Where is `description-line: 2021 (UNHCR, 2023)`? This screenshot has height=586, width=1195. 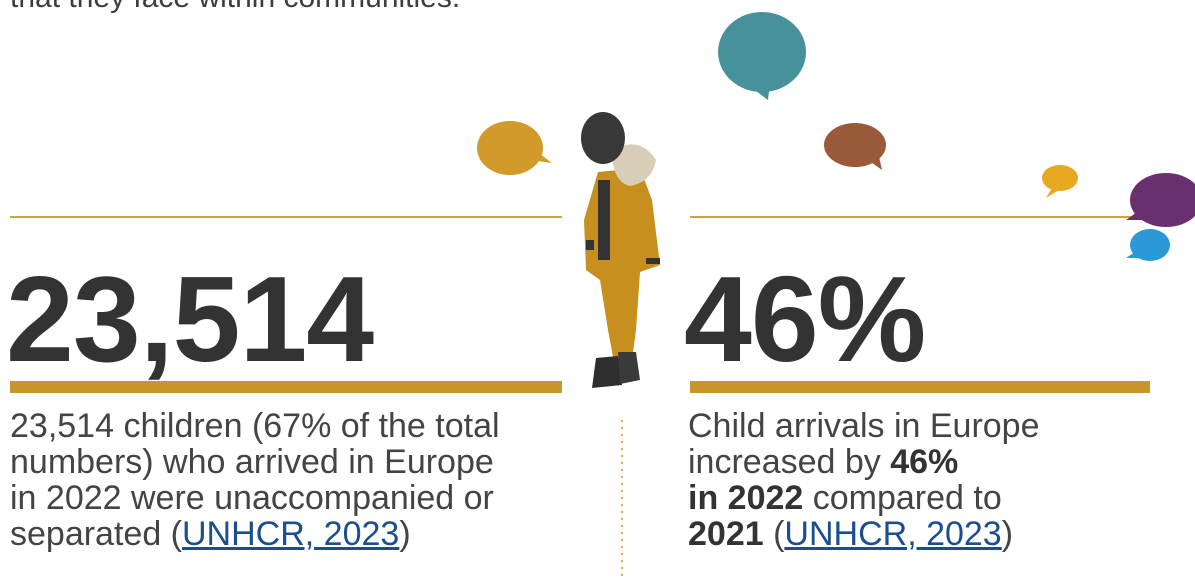 description-line: 2021 (UNHCR, 2023) is located at coordinates (850, 534).